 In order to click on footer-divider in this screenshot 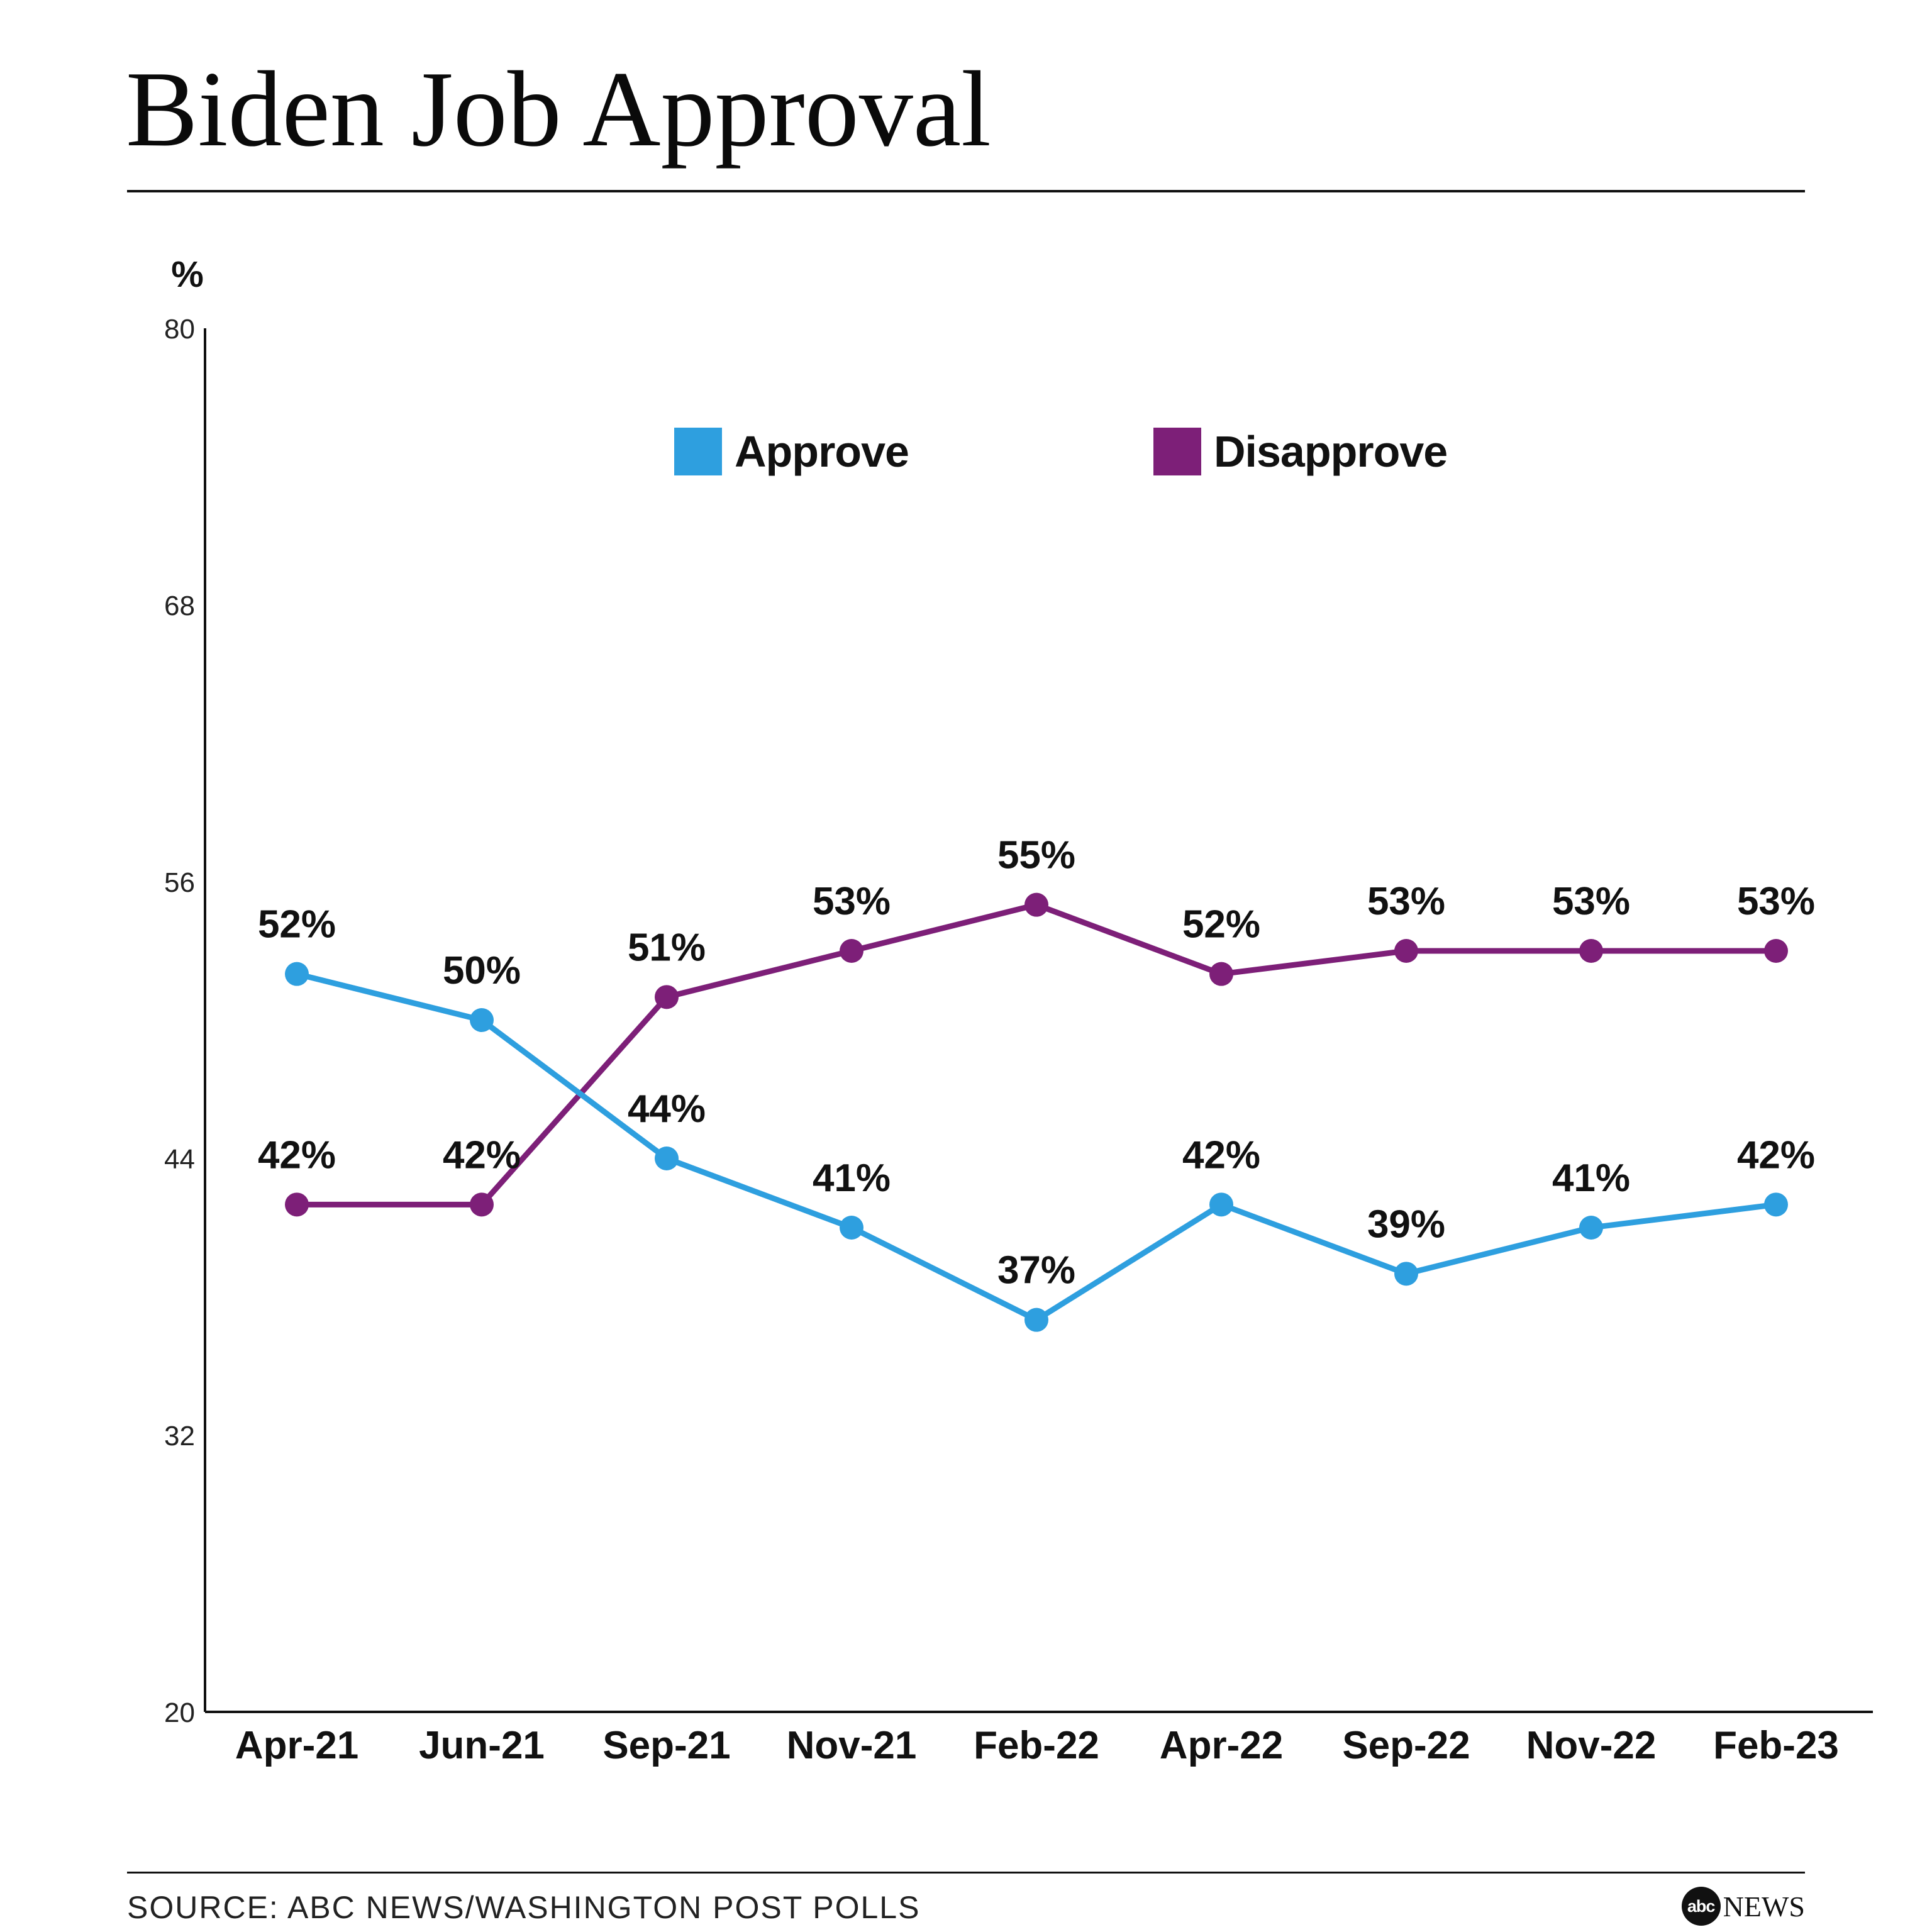, I will do `click(966, 1873)`.